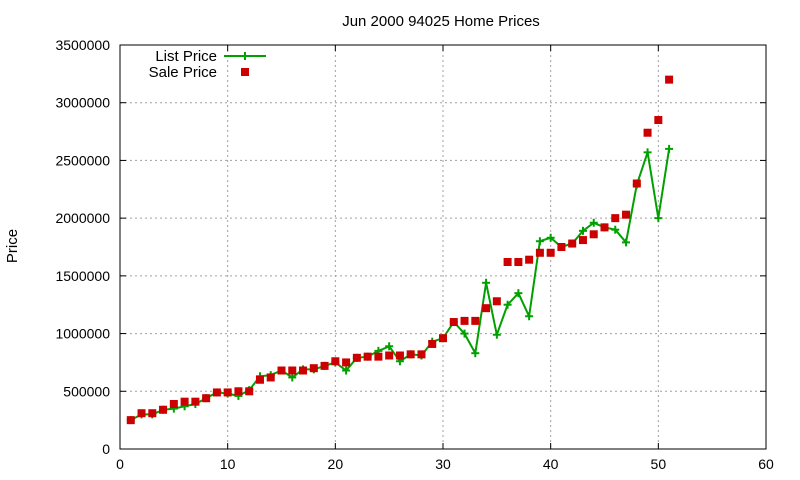  Describe the element at coordinates (245, 56) in the screenshot. I see `legend-list-price-marker` at that location.